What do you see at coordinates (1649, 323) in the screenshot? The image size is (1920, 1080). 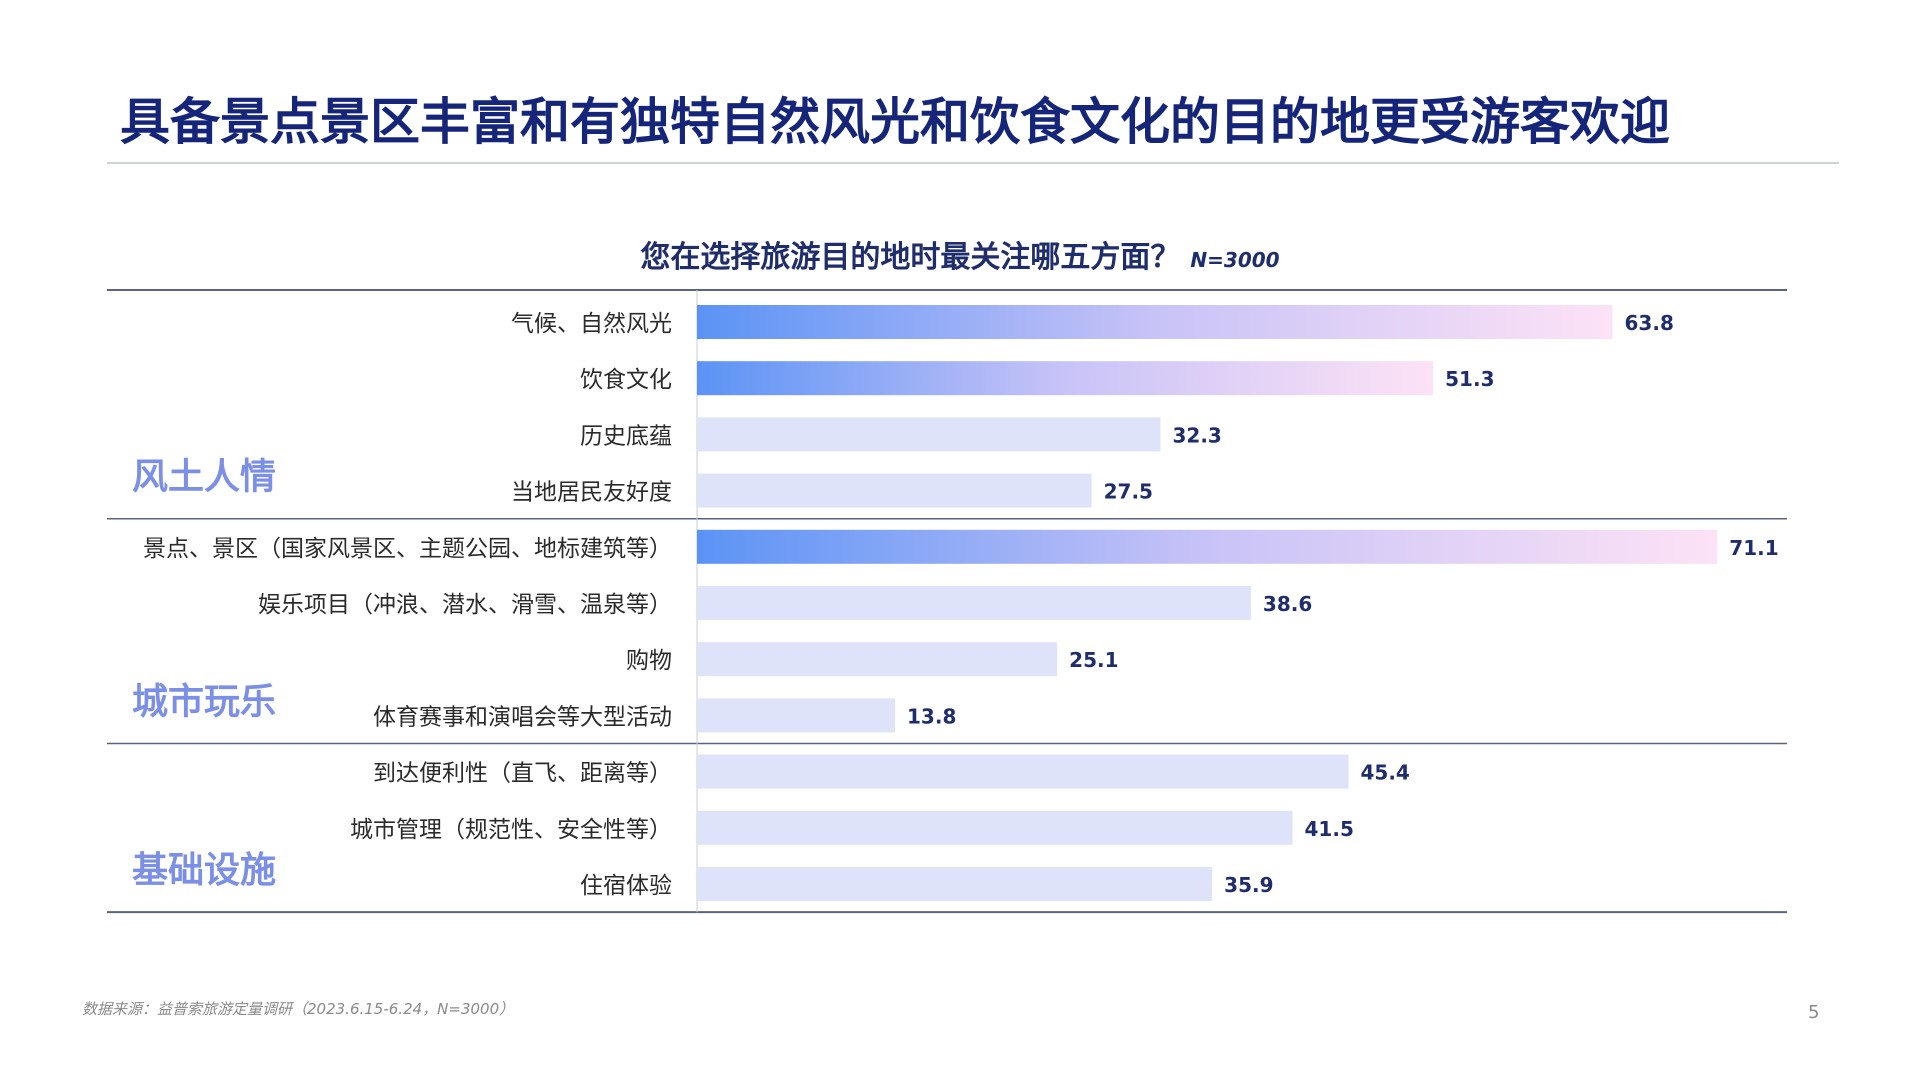 I see `value-label: 63.8` at bounding box center [1649, 323].